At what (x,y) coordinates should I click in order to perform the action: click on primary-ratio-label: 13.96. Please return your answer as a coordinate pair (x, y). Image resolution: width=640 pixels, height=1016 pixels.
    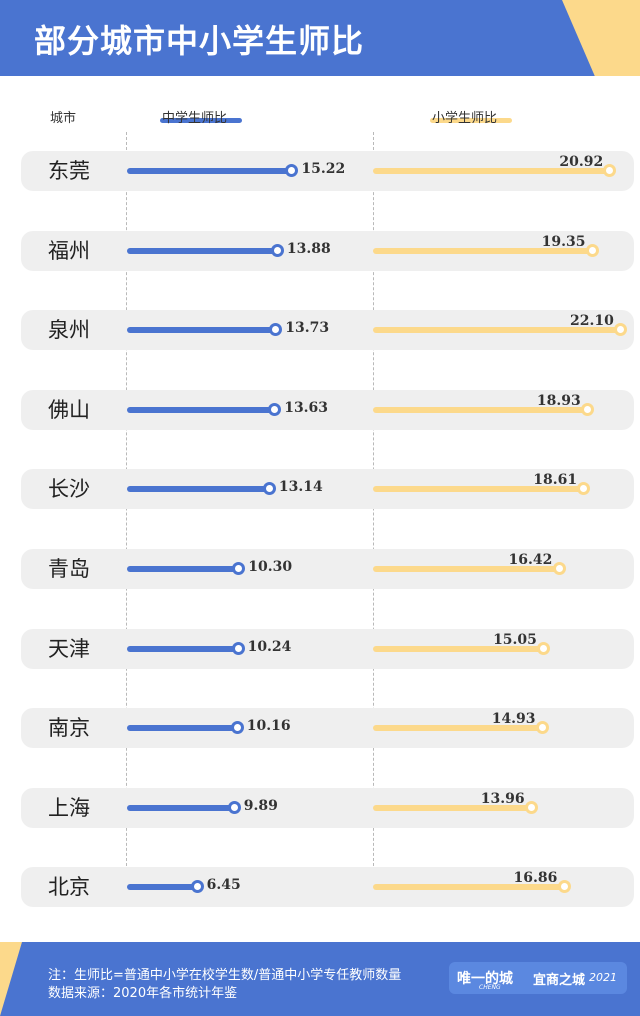
    Looking at the image, I should click on (502, 799).